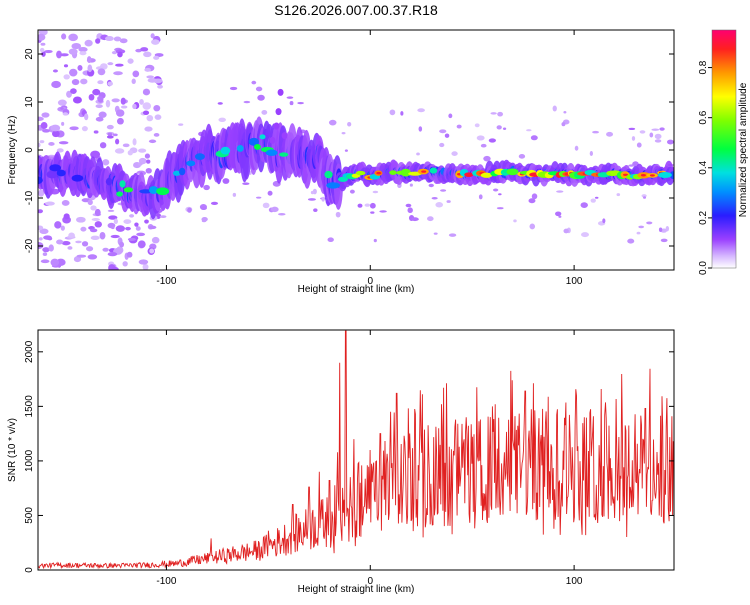 The image size is (750, 605). Describe the element at coordinates (370, 581) in the screenshot. I see `snr-xtick-label: 0` at that location.